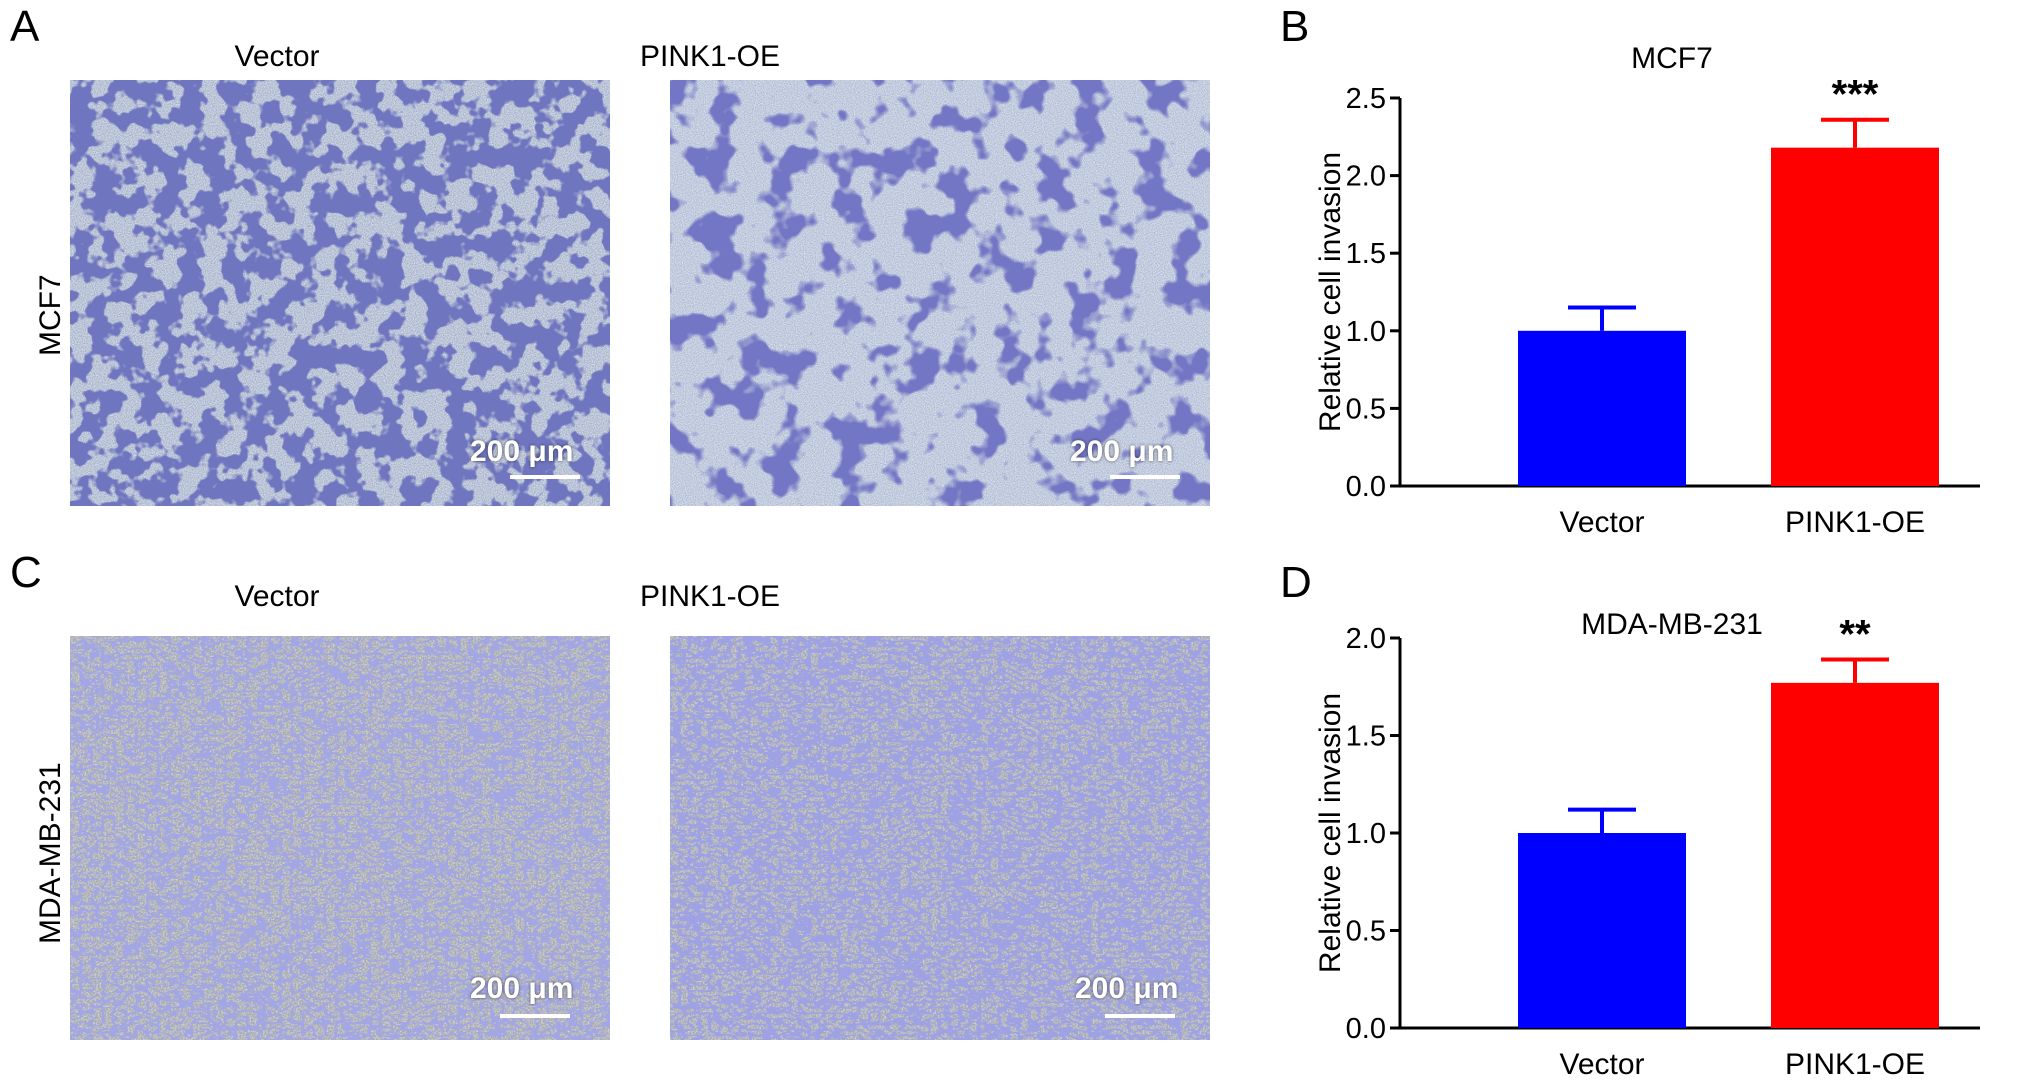 The width and height of the screenshot is (2032, 1083). What do you see at coordinates (1366, 99) in the screenshot?
I see `y-tick-label: 2.5` at bounding box center [1366, 99].